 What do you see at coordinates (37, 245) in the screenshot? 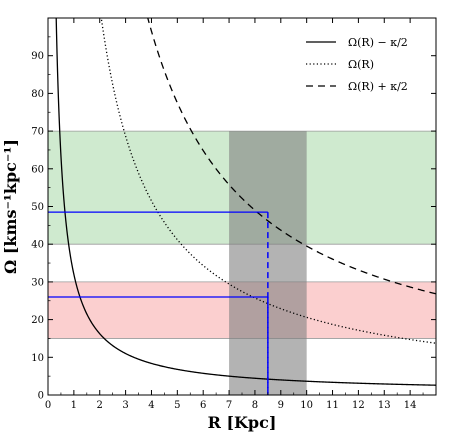
I see `y-tick-label: 40` at bounding box center [37, 245].